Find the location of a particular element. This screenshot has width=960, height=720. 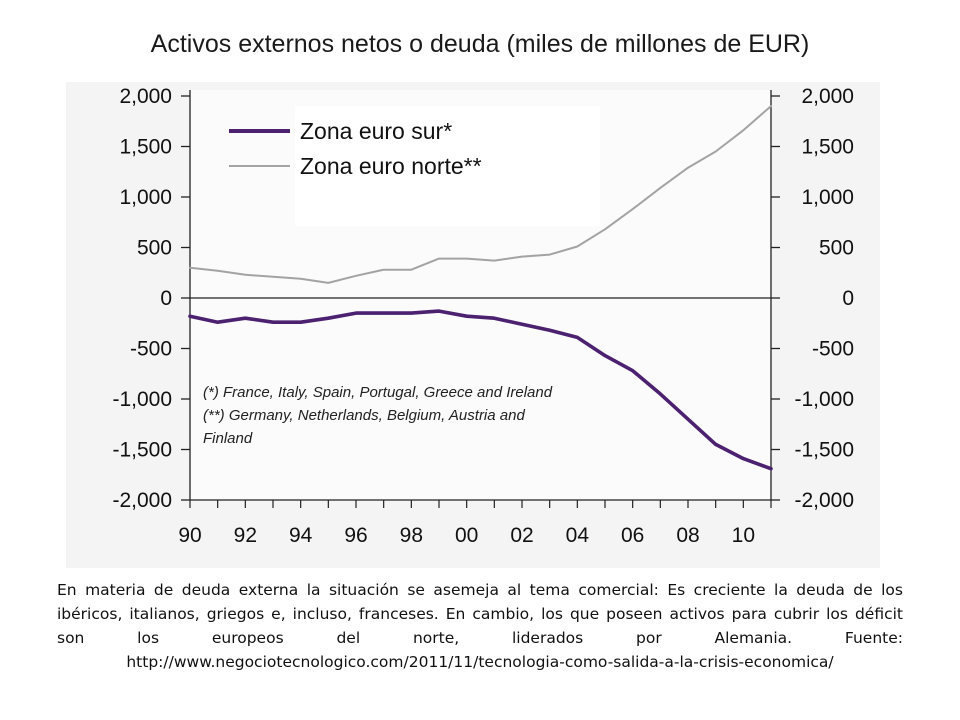

y-tick-label-left: -1,000 is located at coordinates (142, 399).